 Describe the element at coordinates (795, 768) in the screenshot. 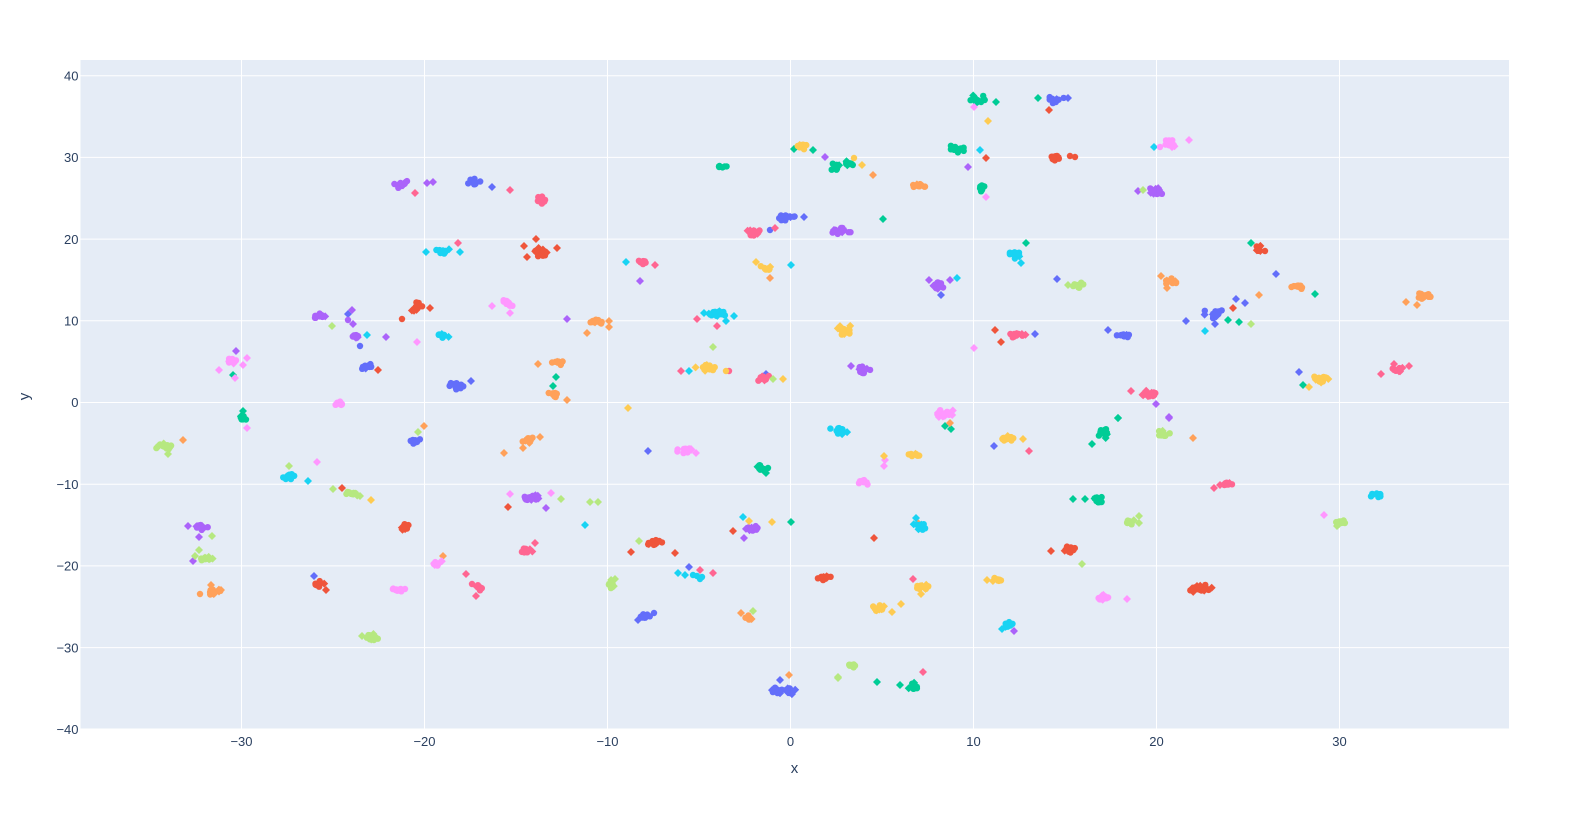

I see `svg-text: x` at that location.